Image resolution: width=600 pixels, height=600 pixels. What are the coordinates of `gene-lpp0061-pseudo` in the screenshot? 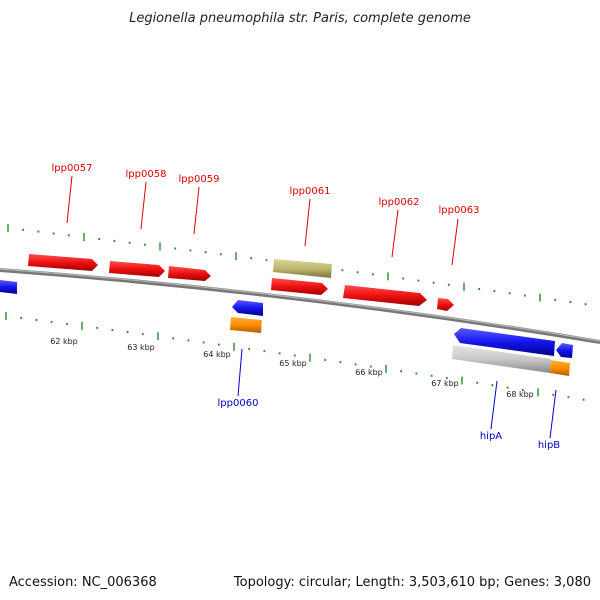 It's located at (302, 268).